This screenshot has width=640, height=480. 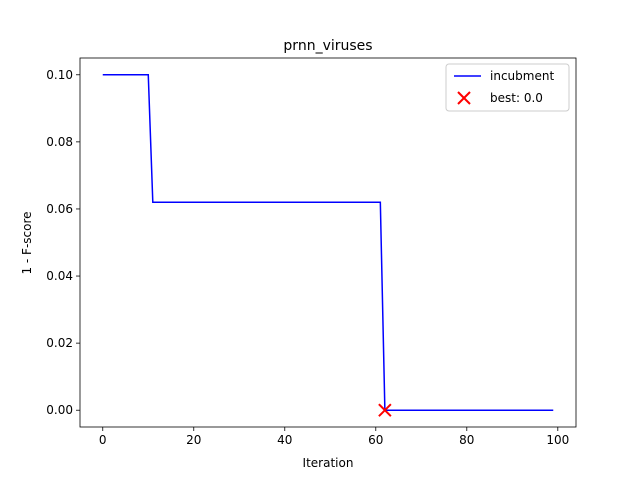 I want to click on legend-item: best: 0.0, so click(x=500, y=98).